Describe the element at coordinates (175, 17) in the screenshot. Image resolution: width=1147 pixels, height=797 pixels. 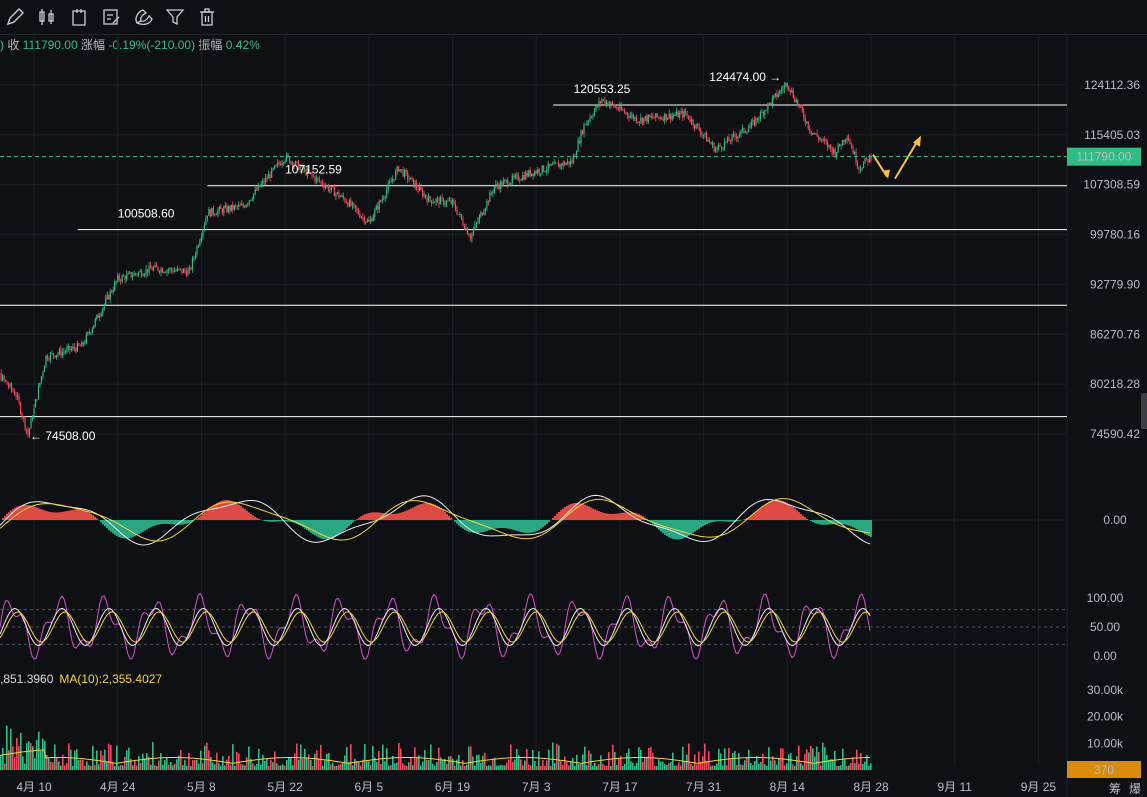
I see `filter-icon` at that location.